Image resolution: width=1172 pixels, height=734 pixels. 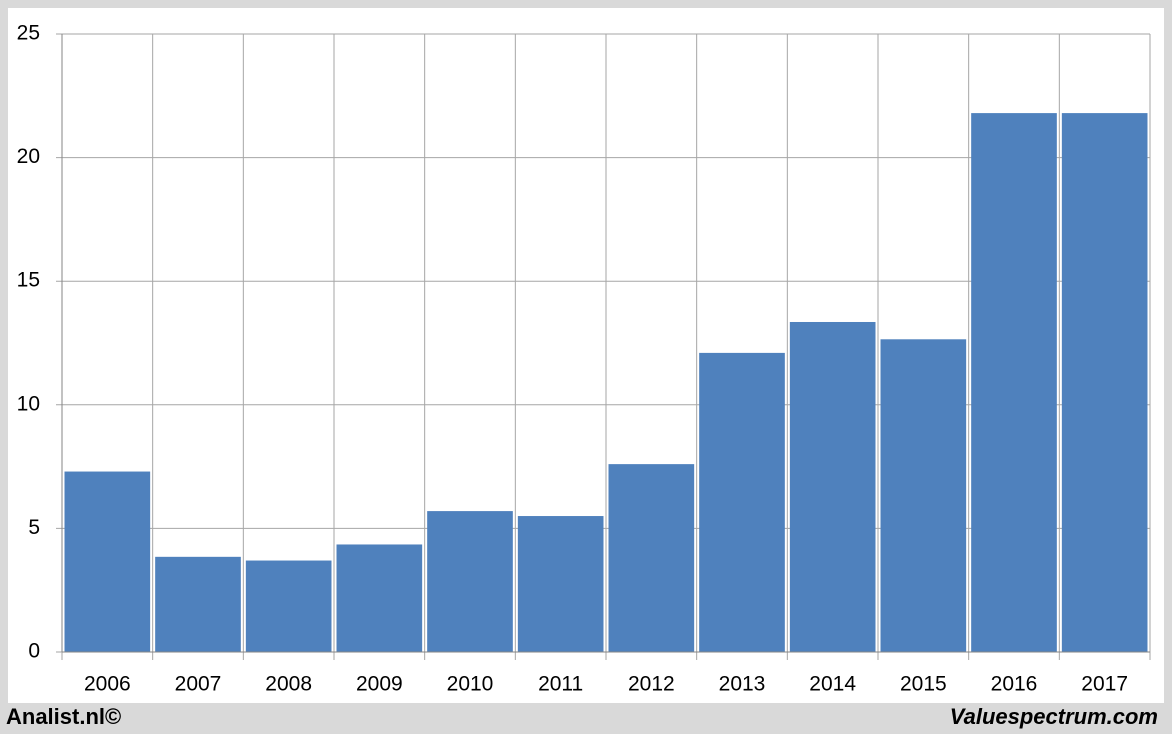 I want to click on source-right: Valuespectrum.com, so click(x=1054, y=716).